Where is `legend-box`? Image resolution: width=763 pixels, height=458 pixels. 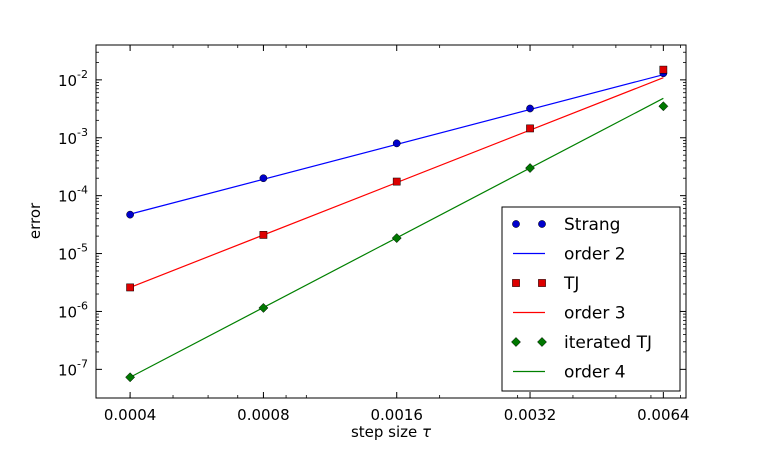
legend-box is located at coordinates (591, 299).